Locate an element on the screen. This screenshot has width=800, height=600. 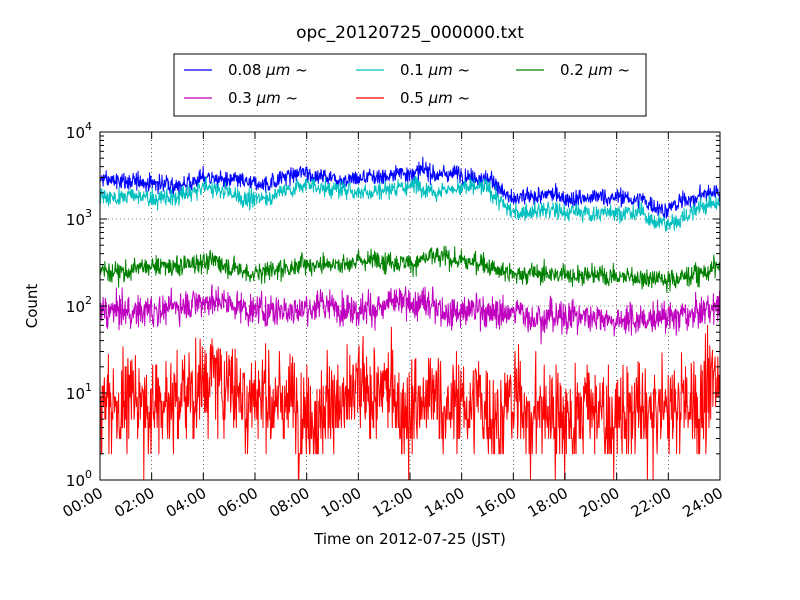
y-tick-exponent: 3 is located at coordinates (88, 213).